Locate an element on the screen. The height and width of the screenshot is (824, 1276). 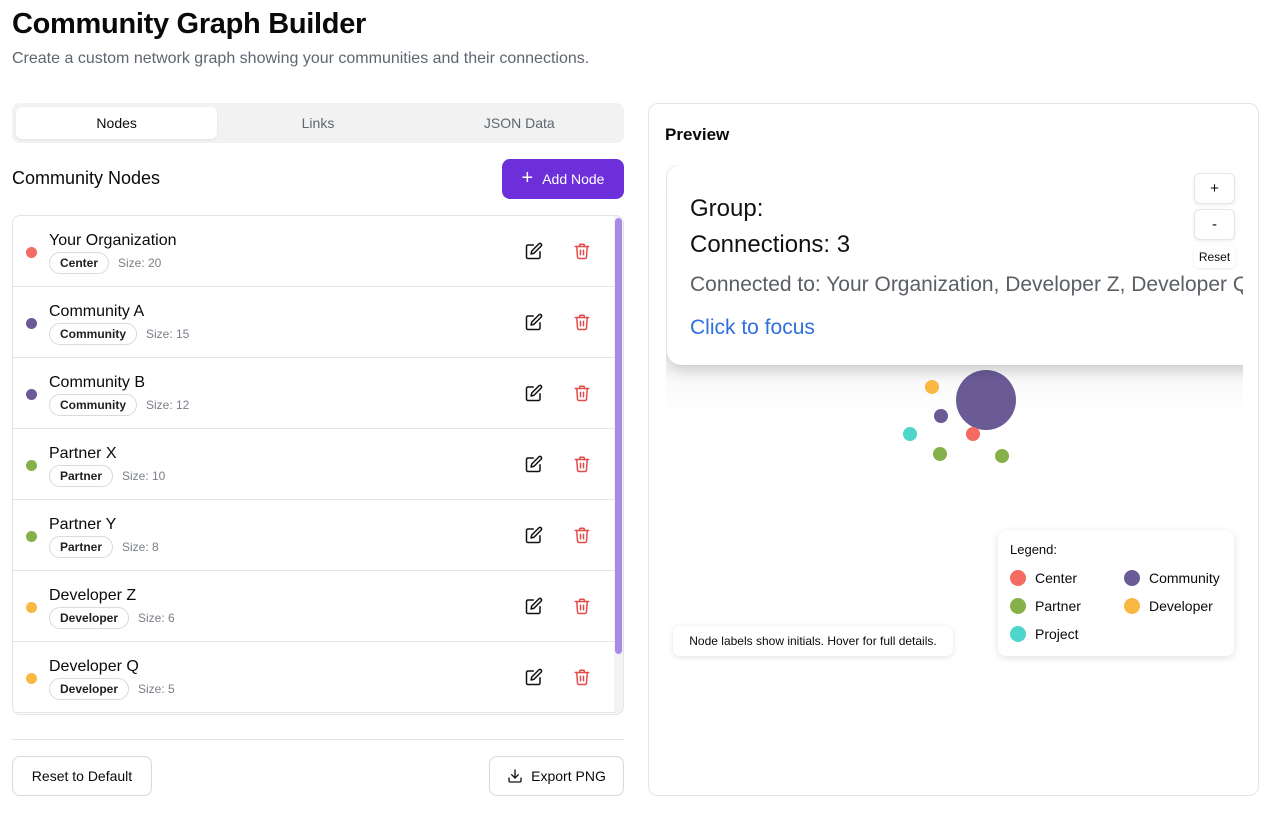
preview-title: Preview is located at coordinates (697, 134).